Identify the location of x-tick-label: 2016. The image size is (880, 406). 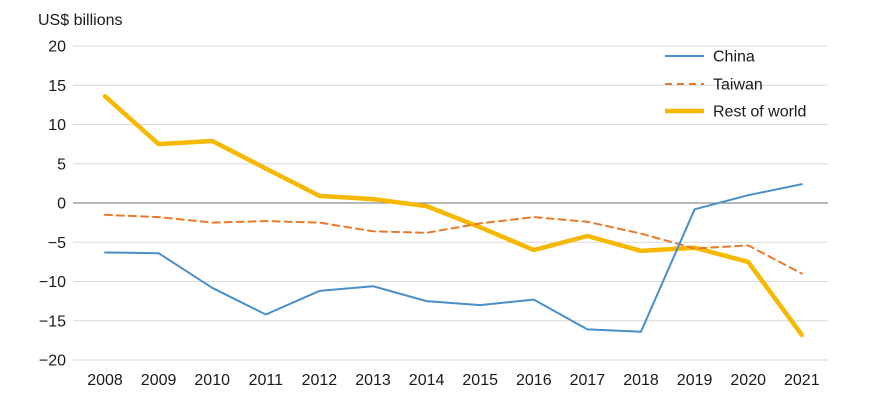
(534, 380).